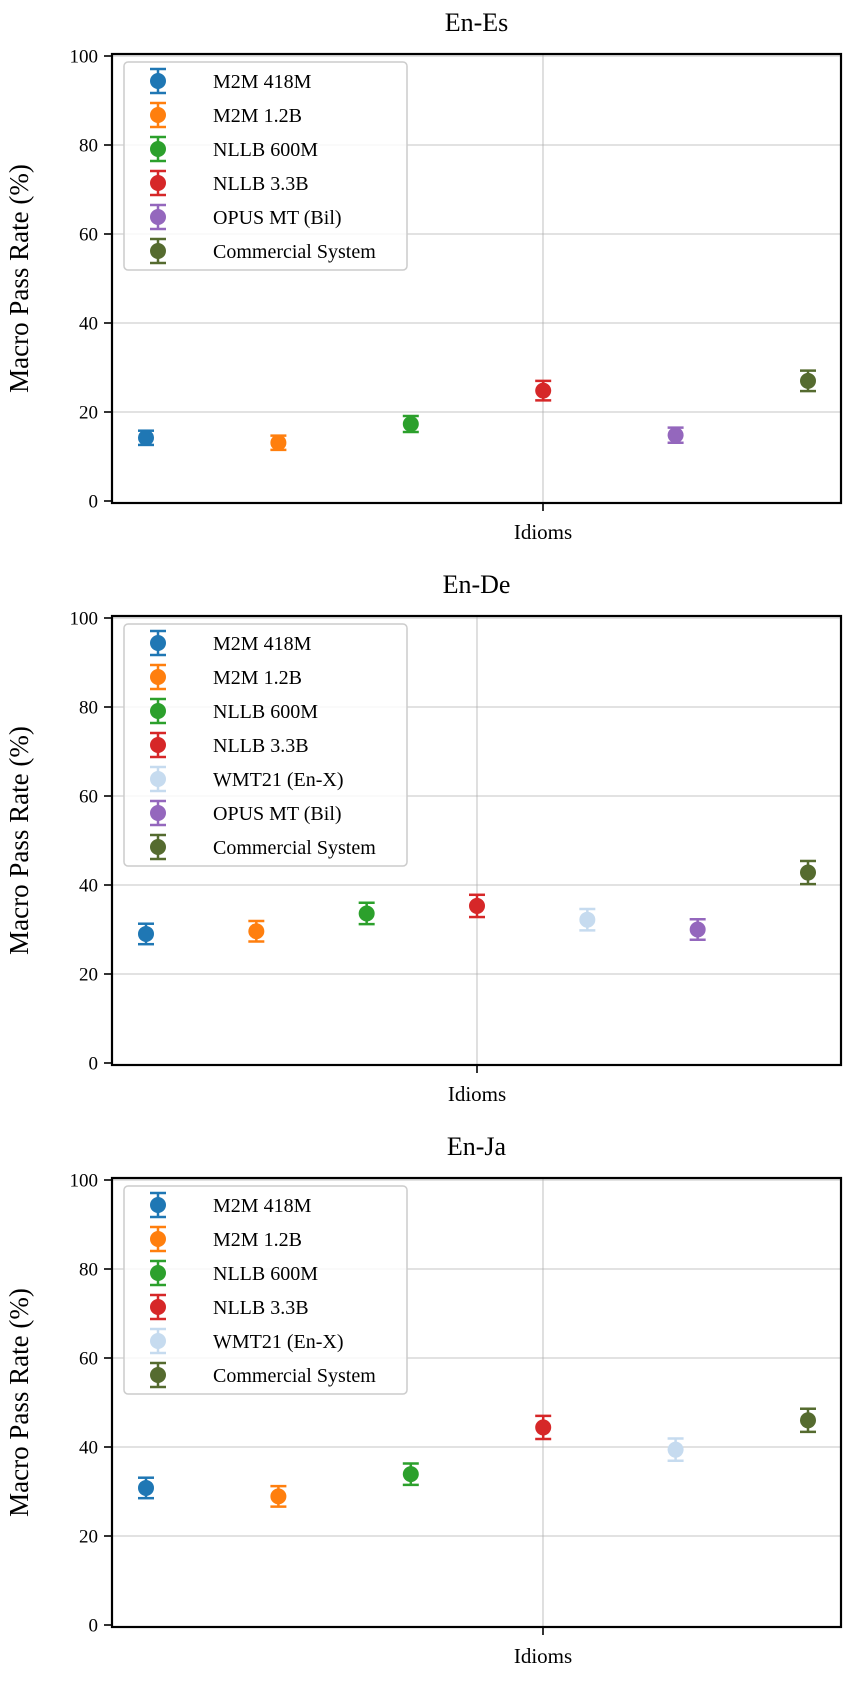  I want to click on legend-item: WMT21 (En-X), so click(247, 1341).